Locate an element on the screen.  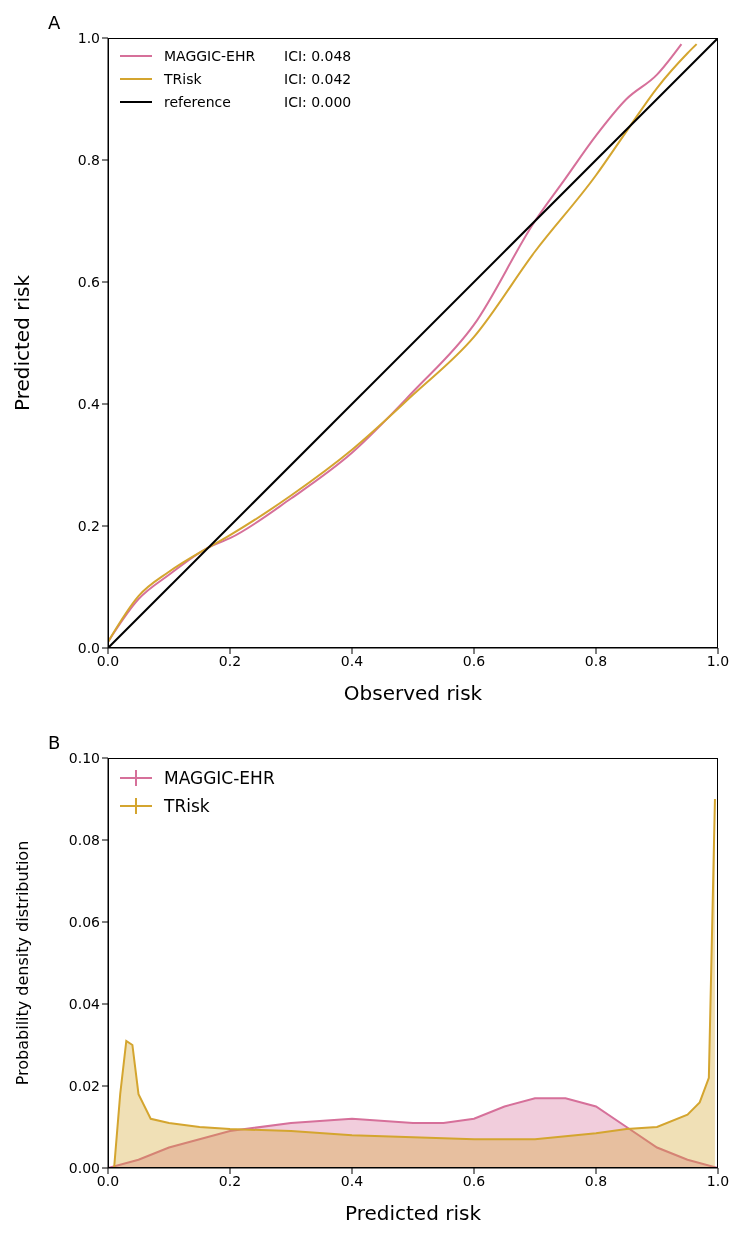
y-tick-label: 1.0 is located at coordinates (88, 37).